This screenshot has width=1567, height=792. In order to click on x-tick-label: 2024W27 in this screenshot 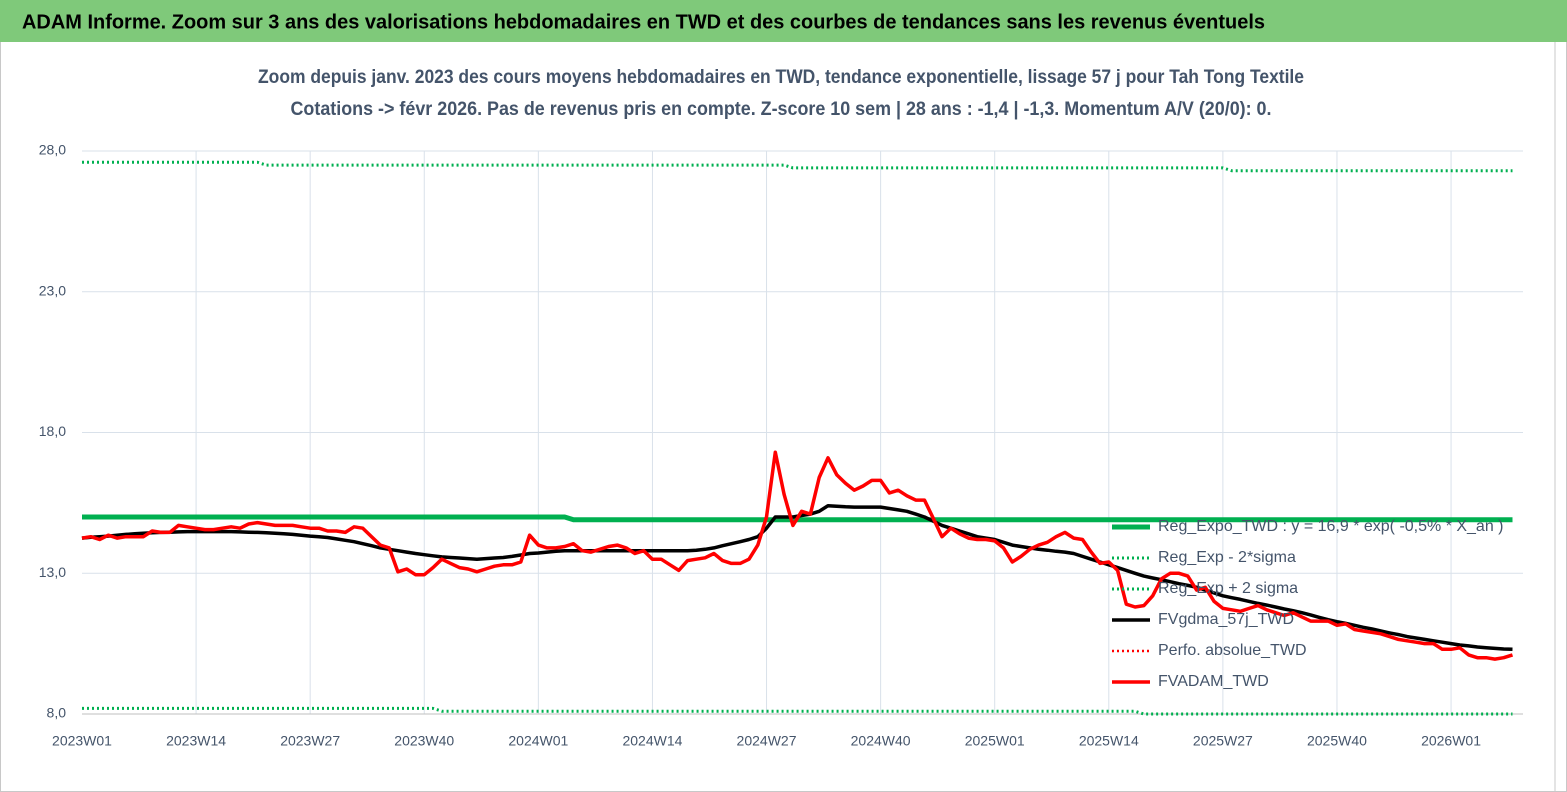, I will do `click(767, 741)`.